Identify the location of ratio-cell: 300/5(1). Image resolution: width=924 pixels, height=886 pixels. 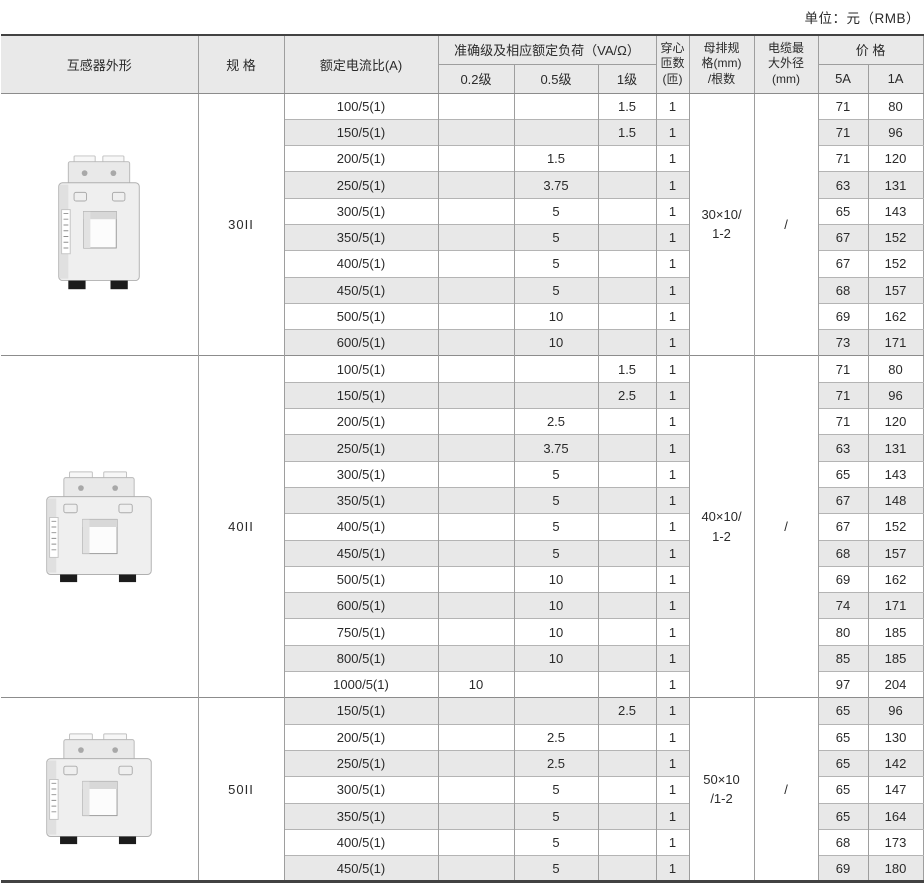
(360, 474).